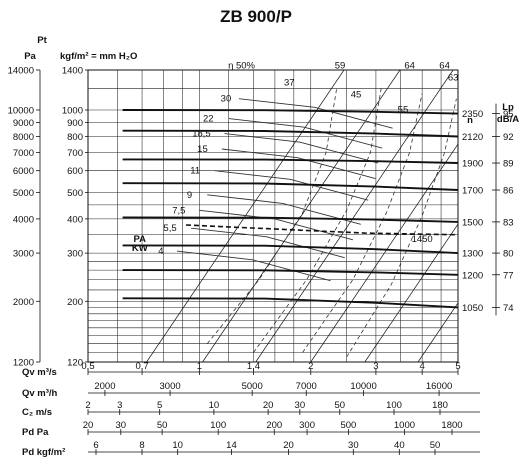 The height and width of the screenshot is (465, 521). What do you see at coordinates (208, 119) in the screenshot?
I see `power-label: 22` at bounding box center [208, 119].